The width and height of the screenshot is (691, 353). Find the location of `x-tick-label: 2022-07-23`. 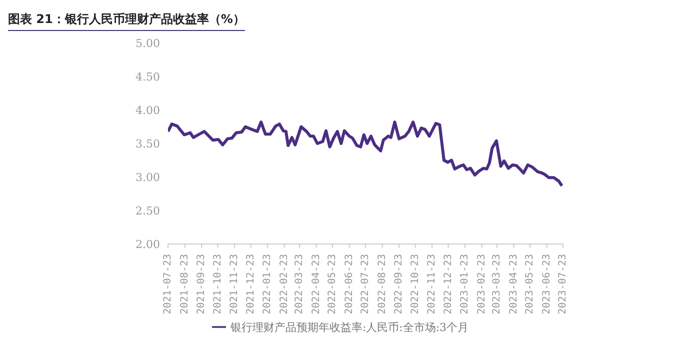

x-tick-label: 2022-07-23 is located at coordinates (365, 284).